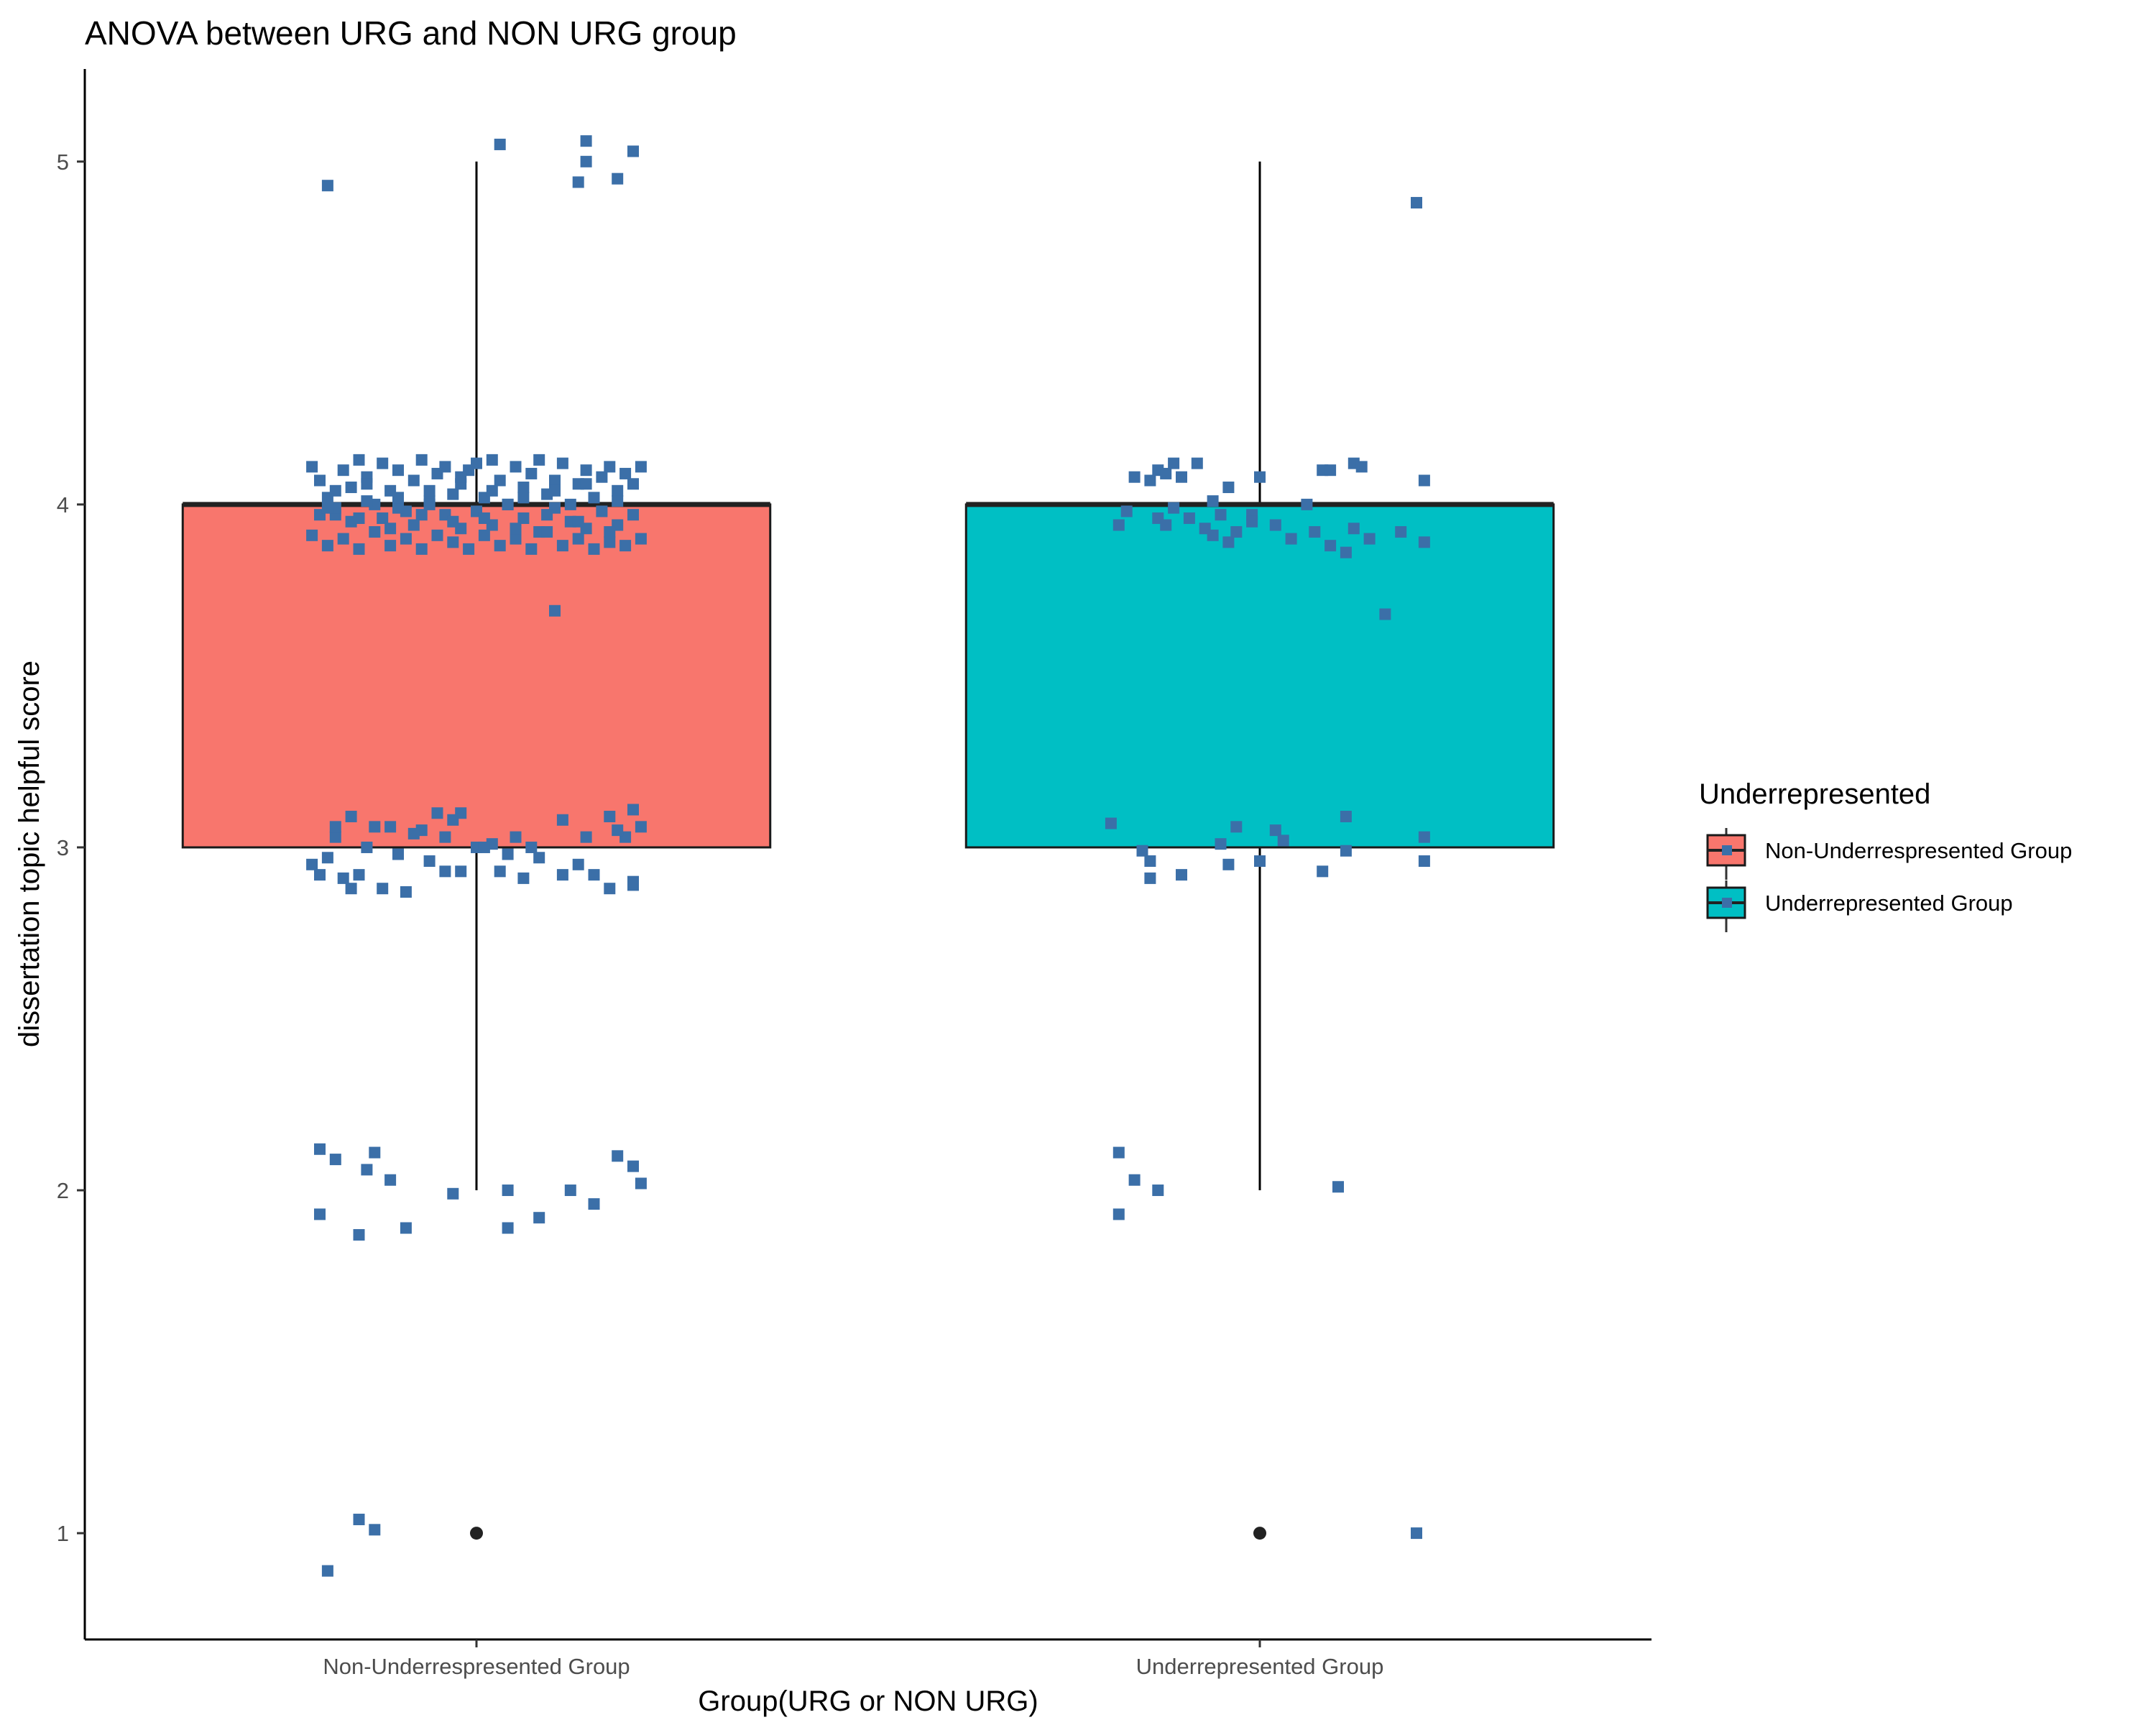 The height and width of the screenshot is (1725, 2156). What do you see at coordinates (71, 854) in the screenshot?
I see `y-axis: 1 2 3 4 5` at bounding box center [71, 854].